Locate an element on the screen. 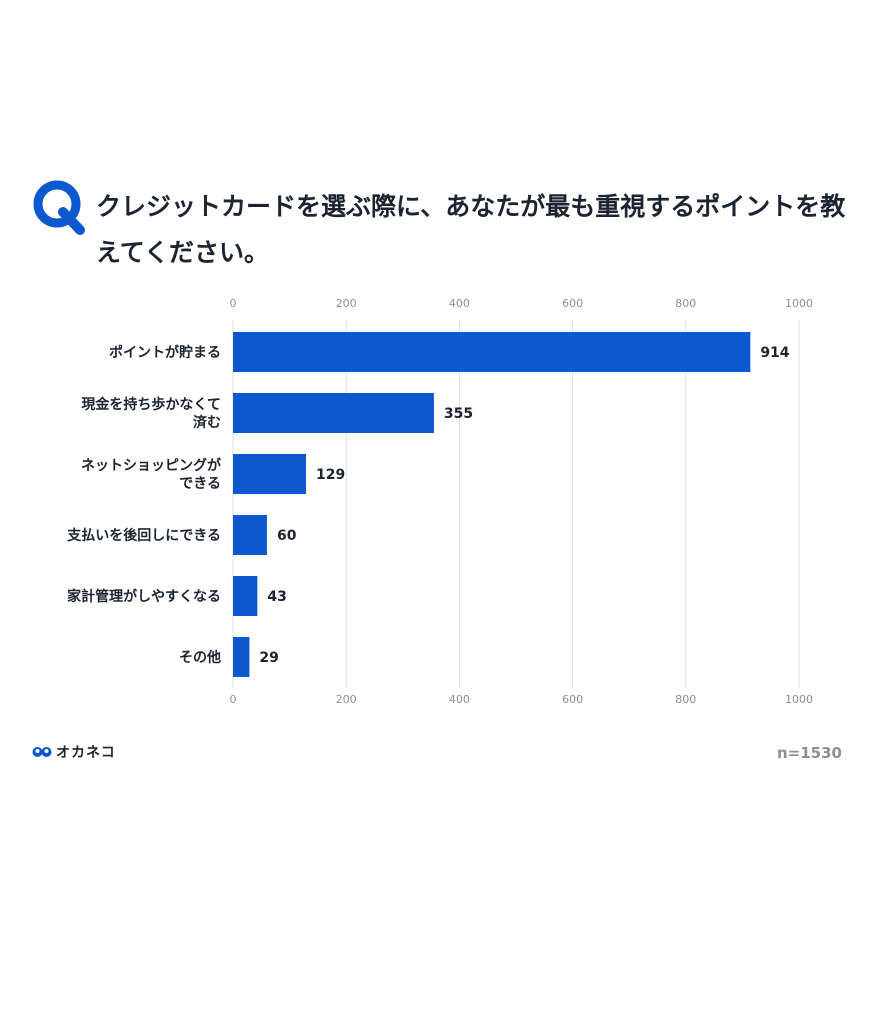 This screenshot has height=1024, width=884. brand-logo: オカネコ is located at coordinates (74, 752).